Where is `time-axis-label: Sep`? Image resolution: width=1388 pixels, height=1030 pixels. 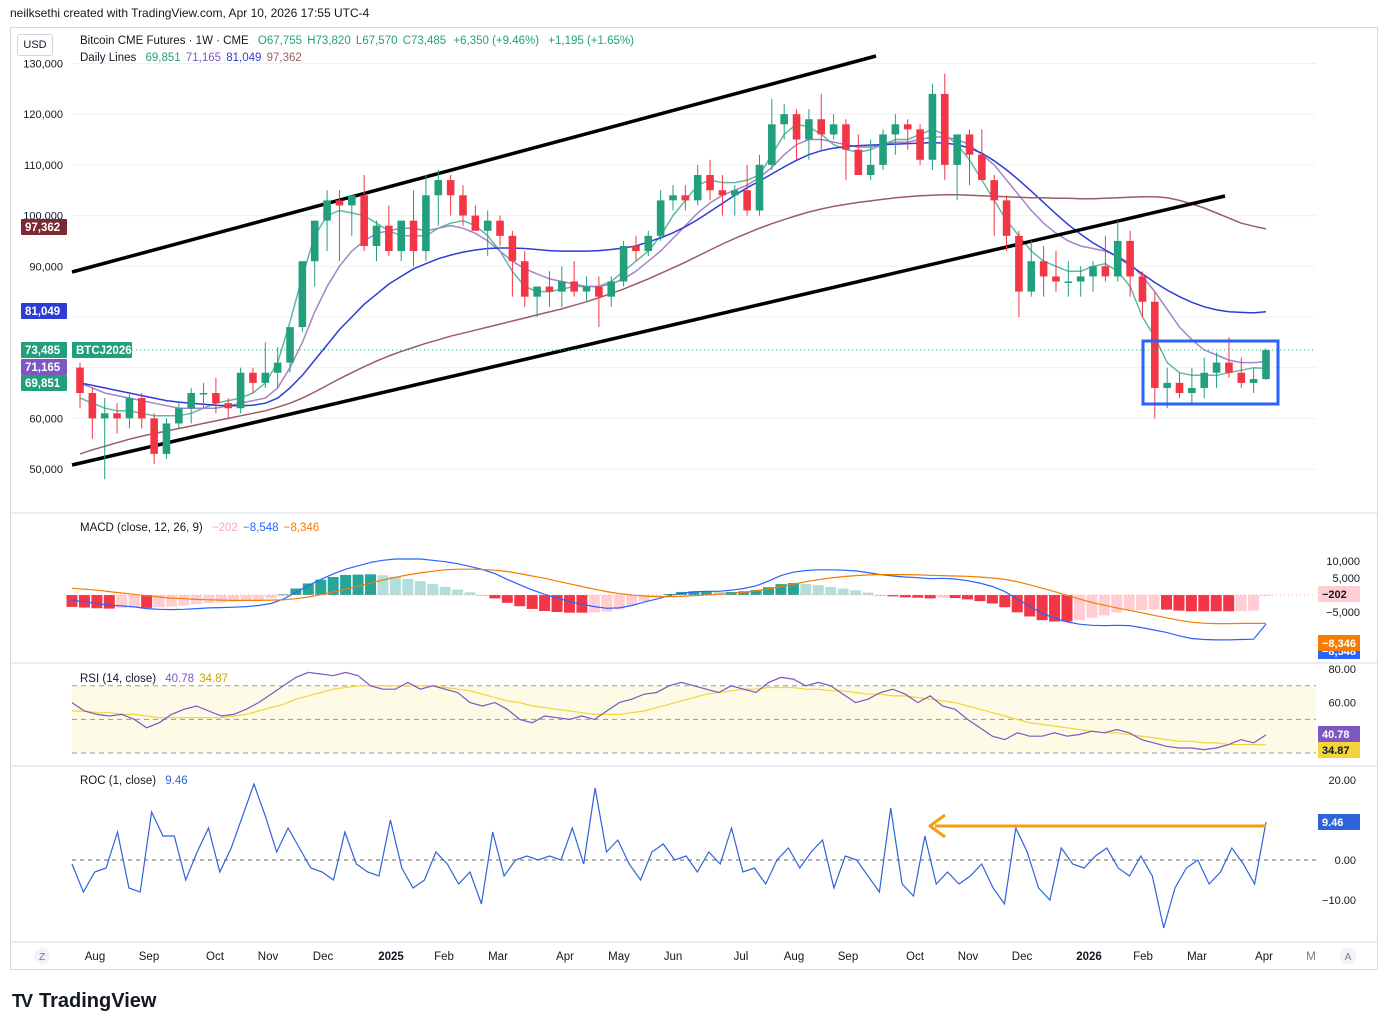
time-axis-label: Sep is located at coordinates (848, 957).